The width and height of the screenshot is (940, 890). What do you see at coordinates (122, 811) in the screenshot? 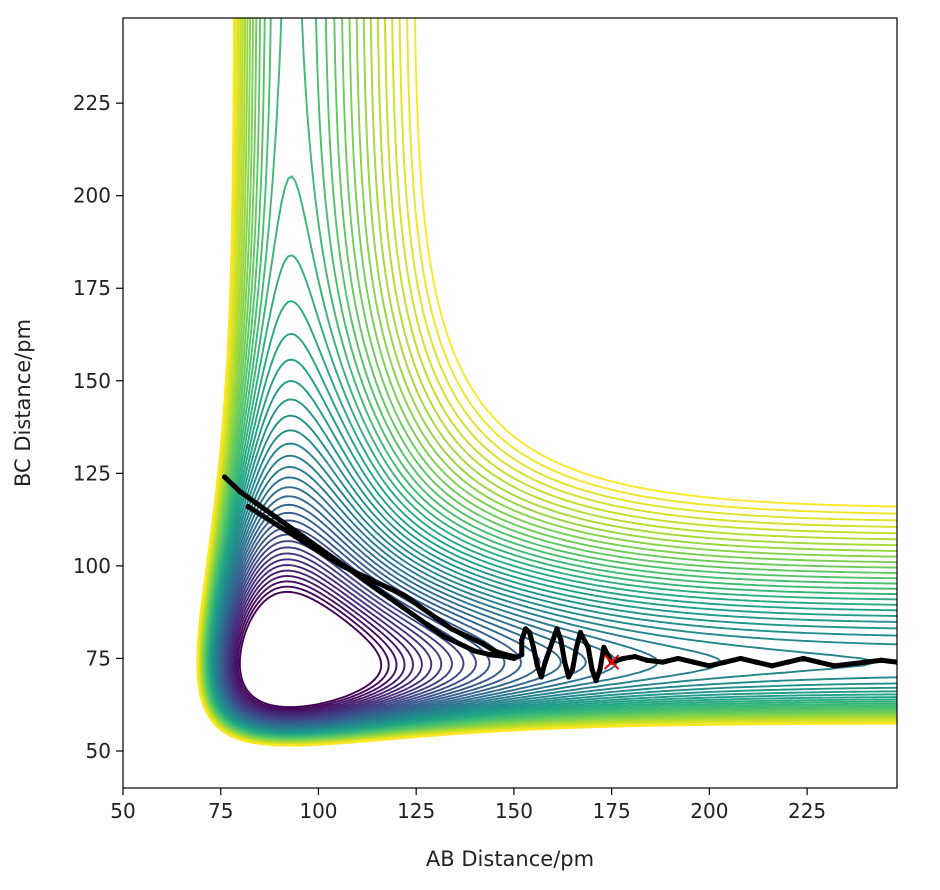
I see `x-tick-label: 50` at bounding box center [122, 811].